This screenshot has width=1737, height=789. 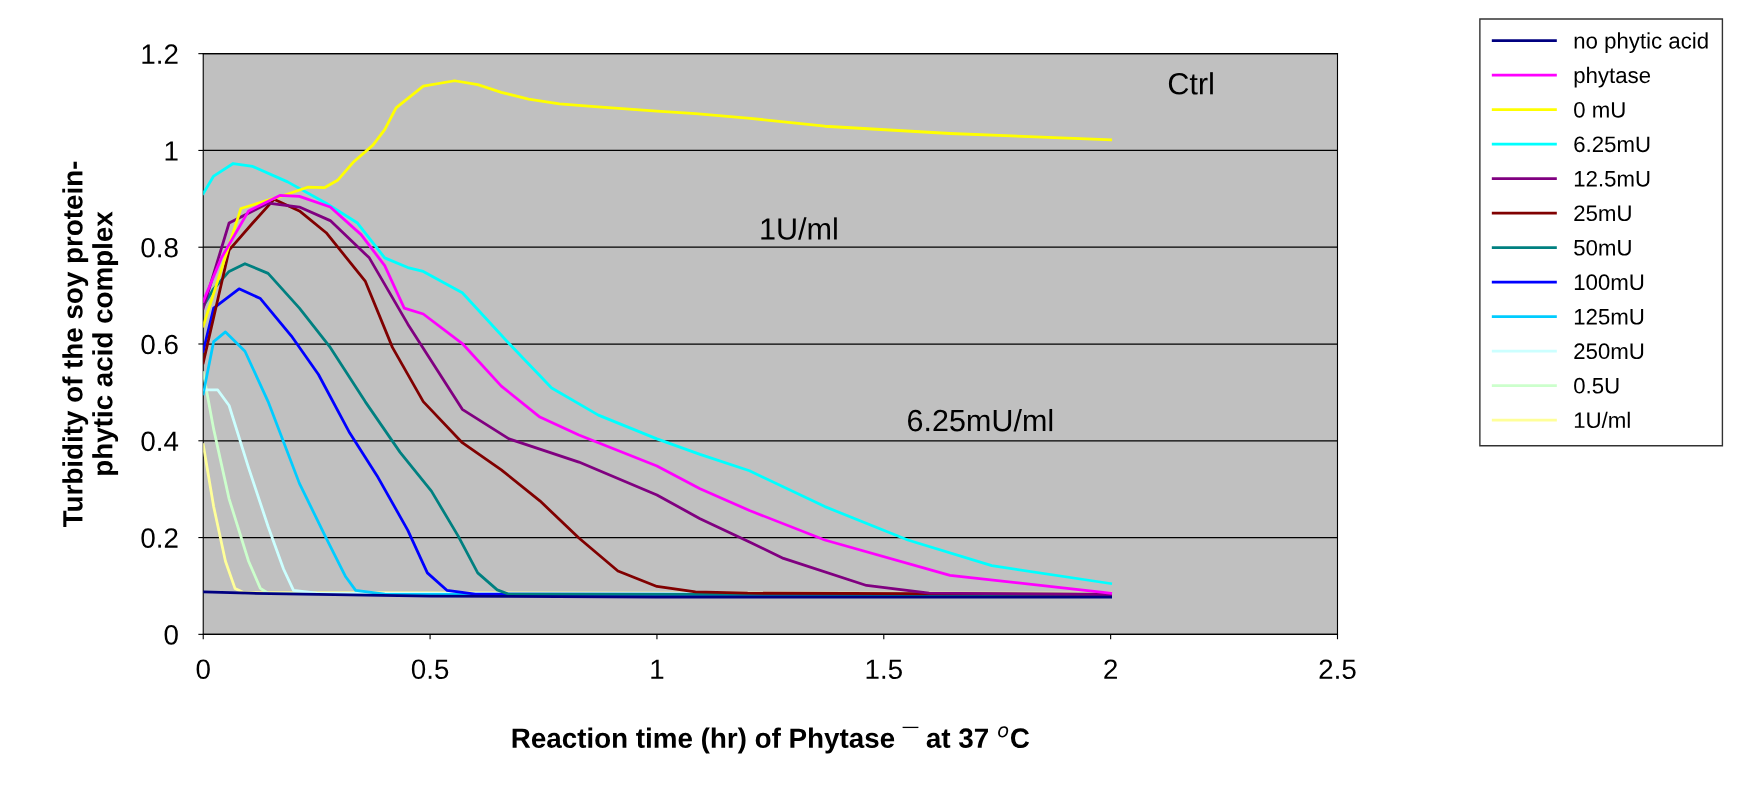 I want to click on legend-label: phytase, so click(x=1612, y=77).